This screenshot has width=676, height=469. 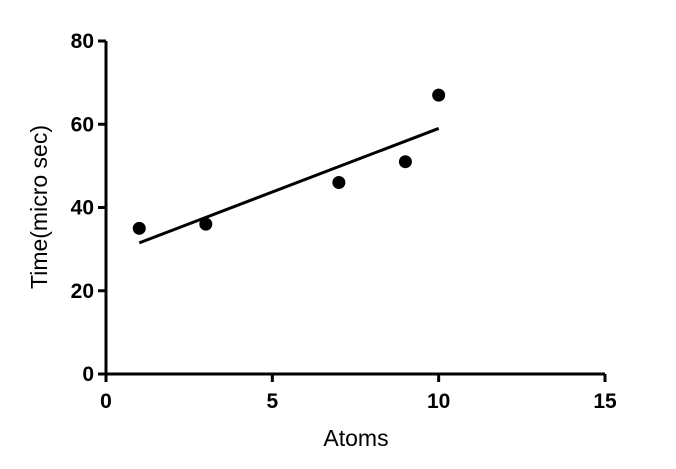 What do you see at coordinates (355, 438) in the screenshot?
I see `x-axis-title: Atoms` at bounding box center [355, 438].